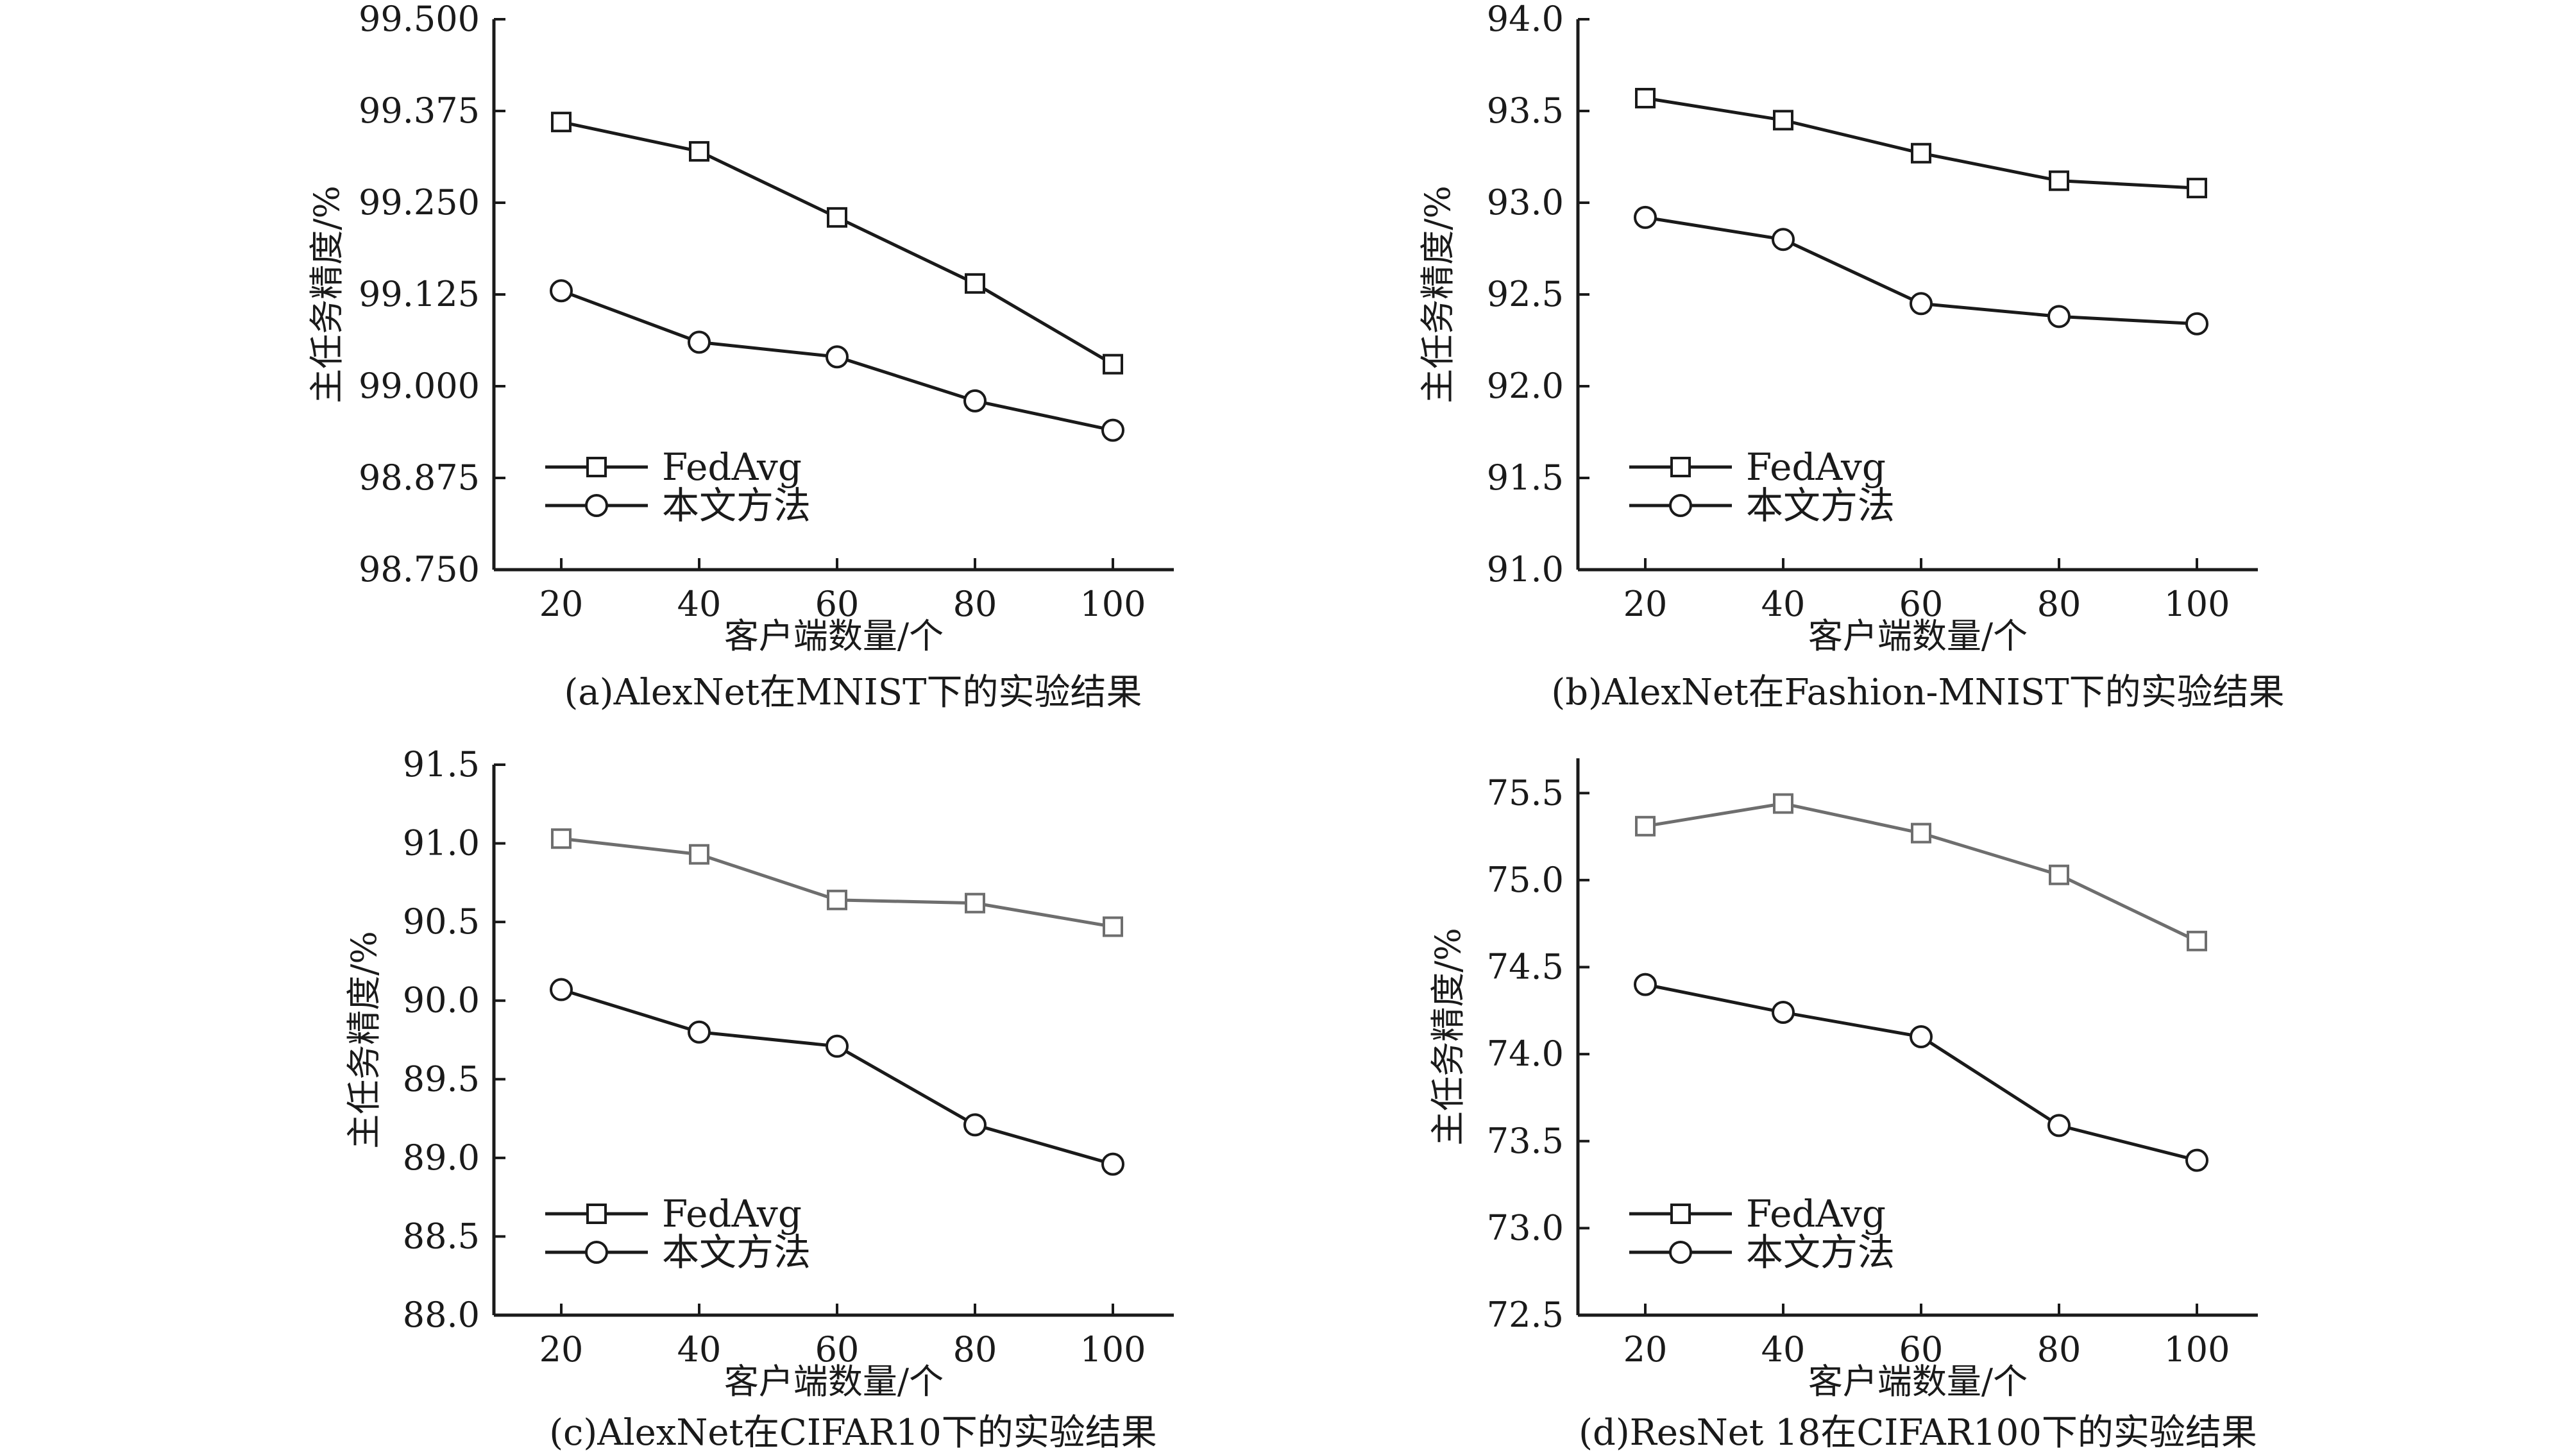 The image size is (2576, 1455). Describe the element at coordinates (1918, 1433) in the screenshot. I see `chart-caption: (d)ResNet 18在CIFAR100下的实验结果` at that location.